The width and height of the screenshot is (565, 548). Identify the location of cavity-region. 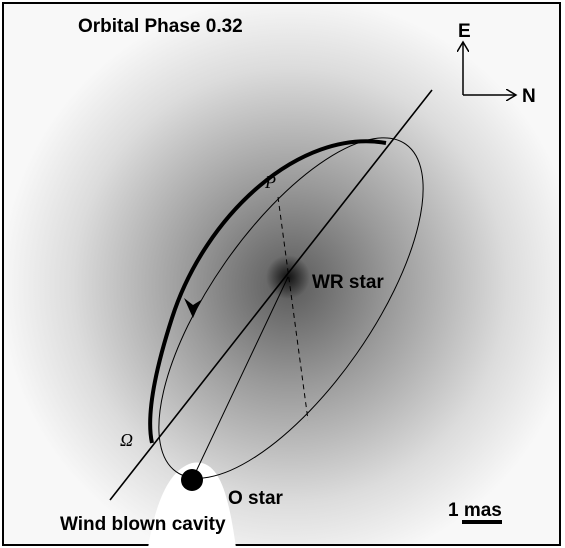
(192, 505).